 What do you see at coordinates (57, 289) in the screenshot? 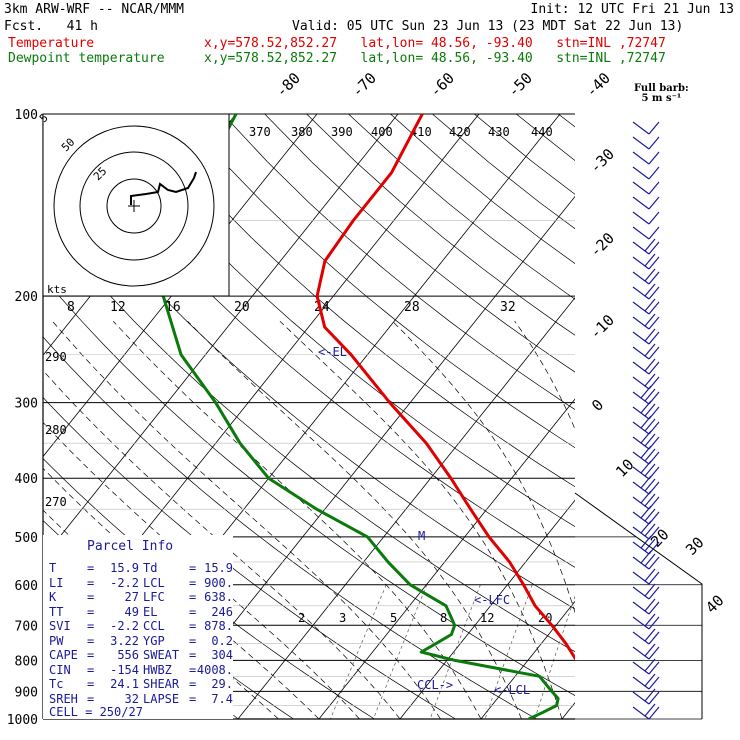
I see `kts-label: kts` at bounding box center [57, 289].